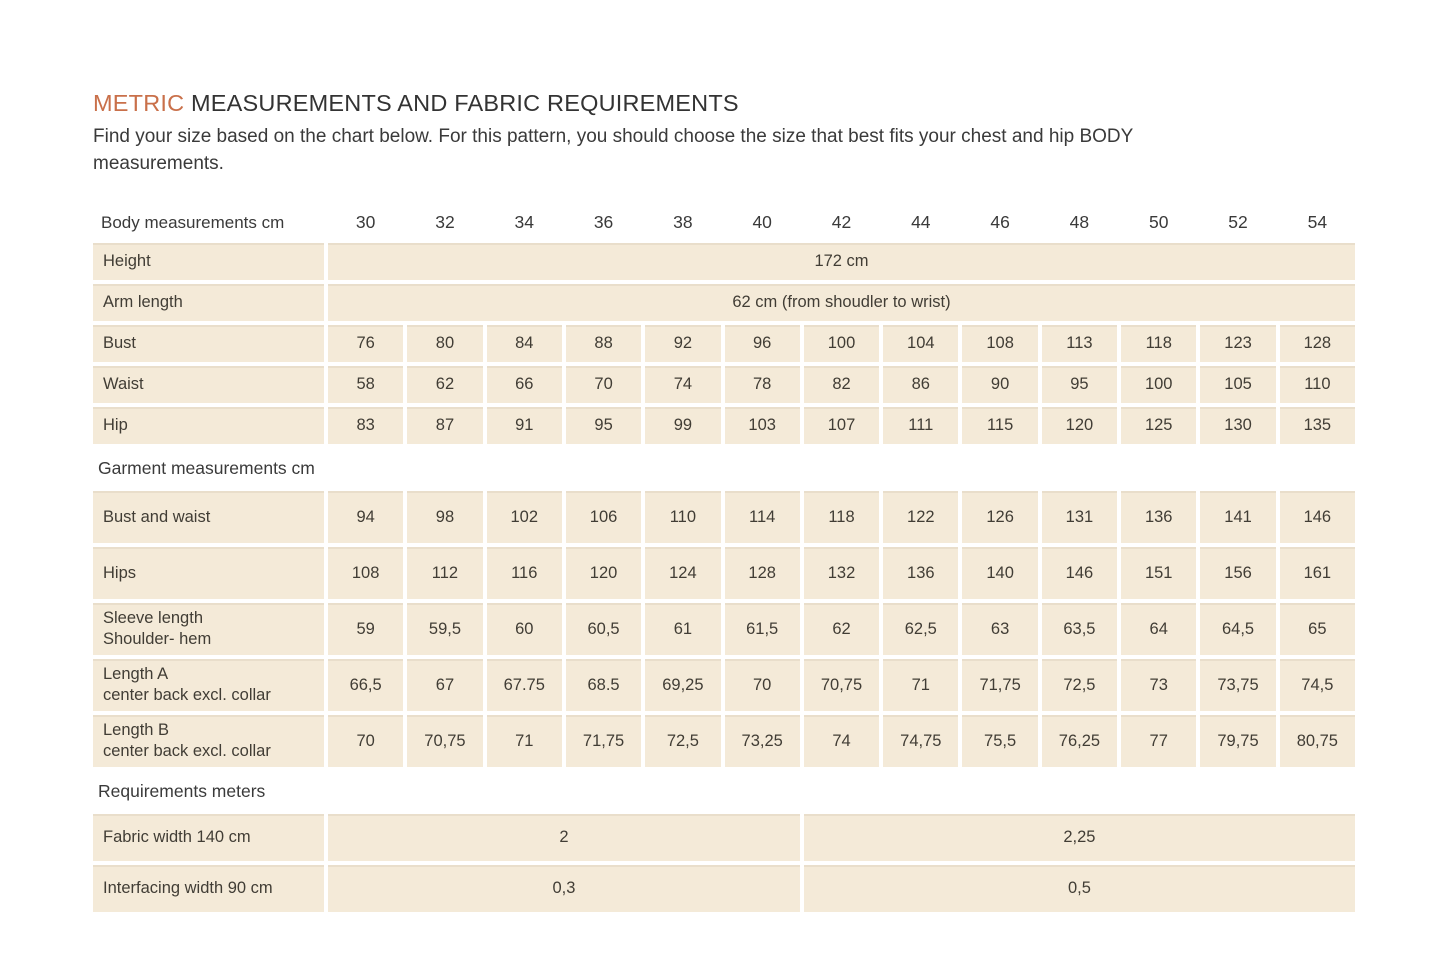 The height and width of the screenshot is (974, 1445). I want to click on value-cell: 110, so click(683, 517).